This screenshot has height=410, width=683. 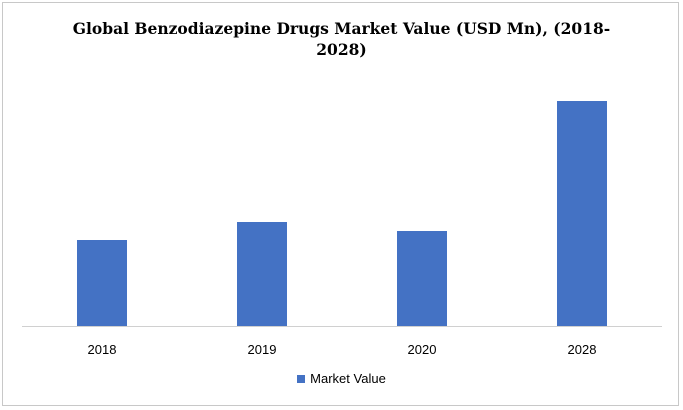 I want to click on x-tick-labels: 2018 2019 2020 2028, so click(x=342, y=349).